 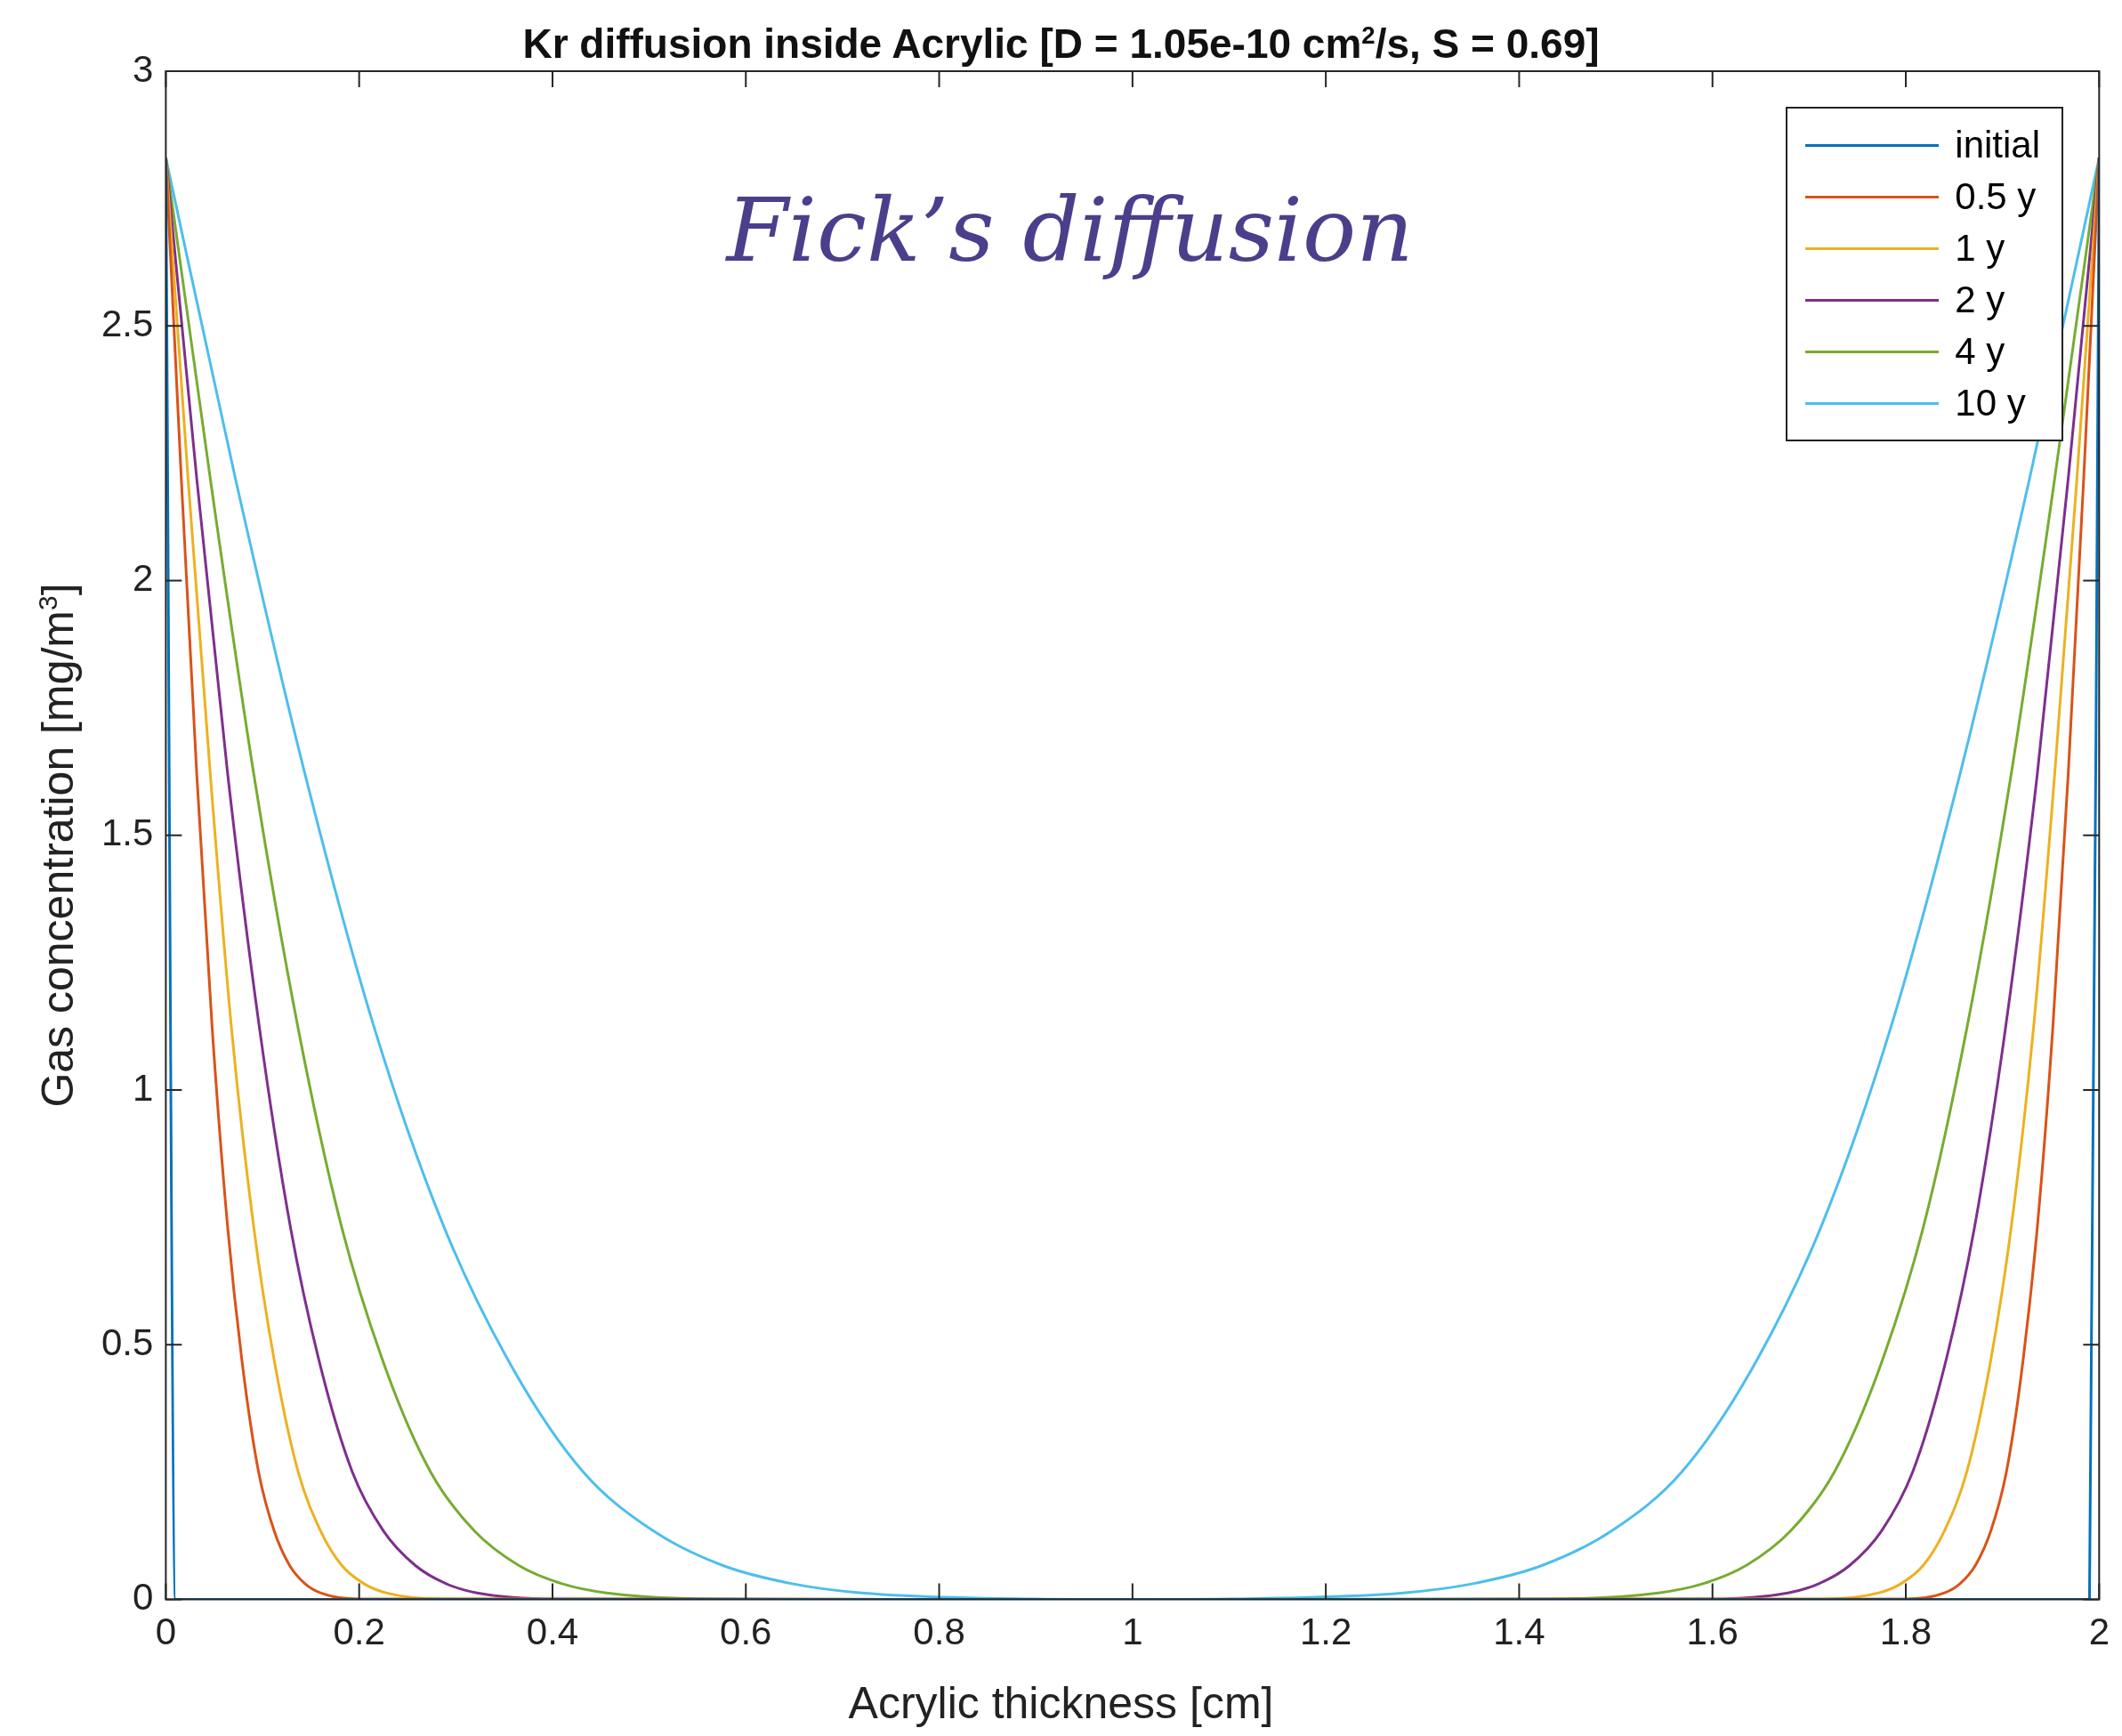 What do you see at coordinates (143, 578) in the screenshot?
I see `y-tick-label: 2` at bounding box center [143, 578].